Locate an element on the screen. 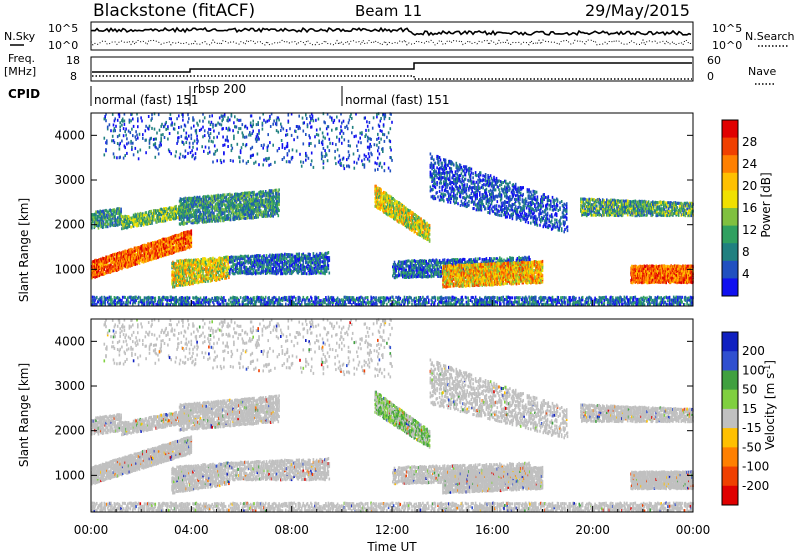  nsearch-trace is located at coordinates (391, 42).